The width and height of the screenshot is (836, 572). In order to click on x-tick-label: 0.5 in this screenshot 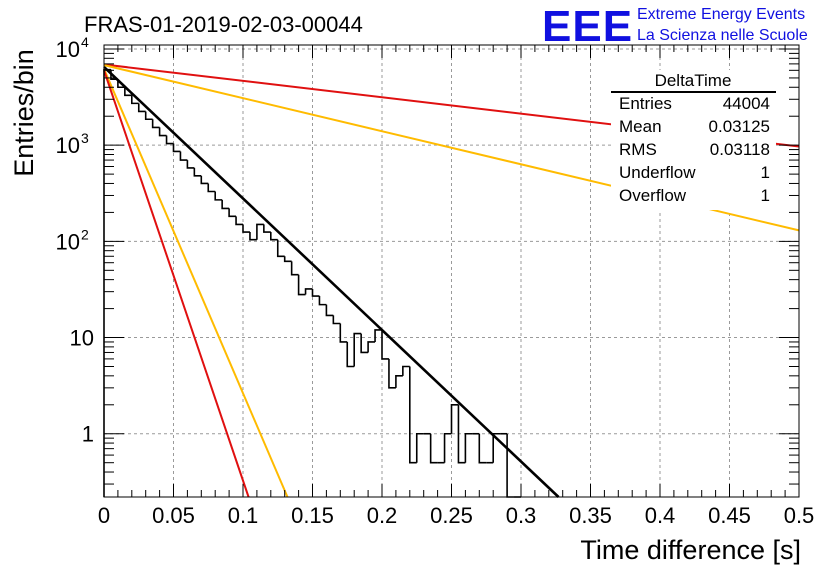, I will do `click(799, 515)`.